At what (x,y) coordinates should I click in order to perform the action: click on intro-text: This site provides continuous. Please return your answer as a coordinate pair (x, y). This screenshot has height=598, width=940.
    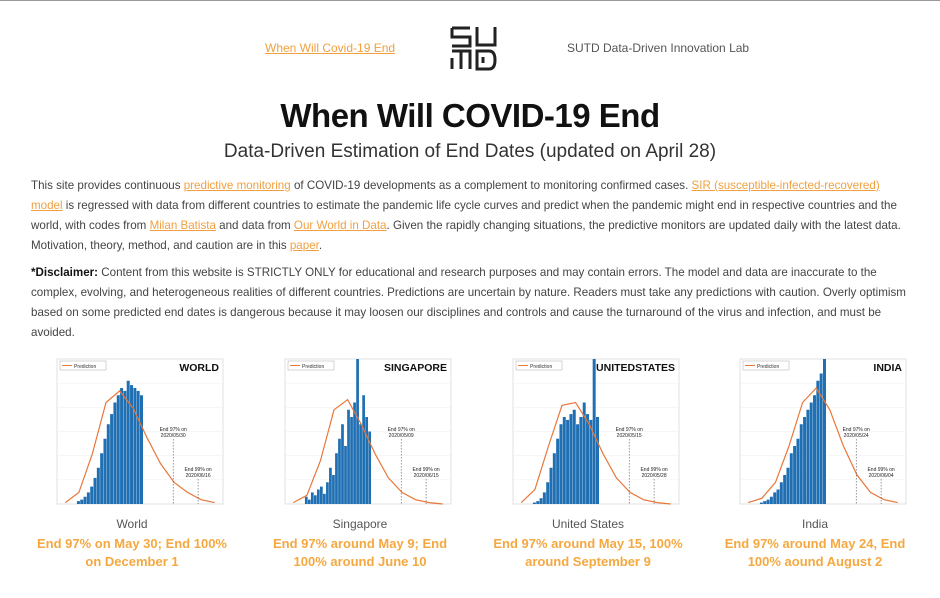
    Looking at the image, I should click on (107, 185).